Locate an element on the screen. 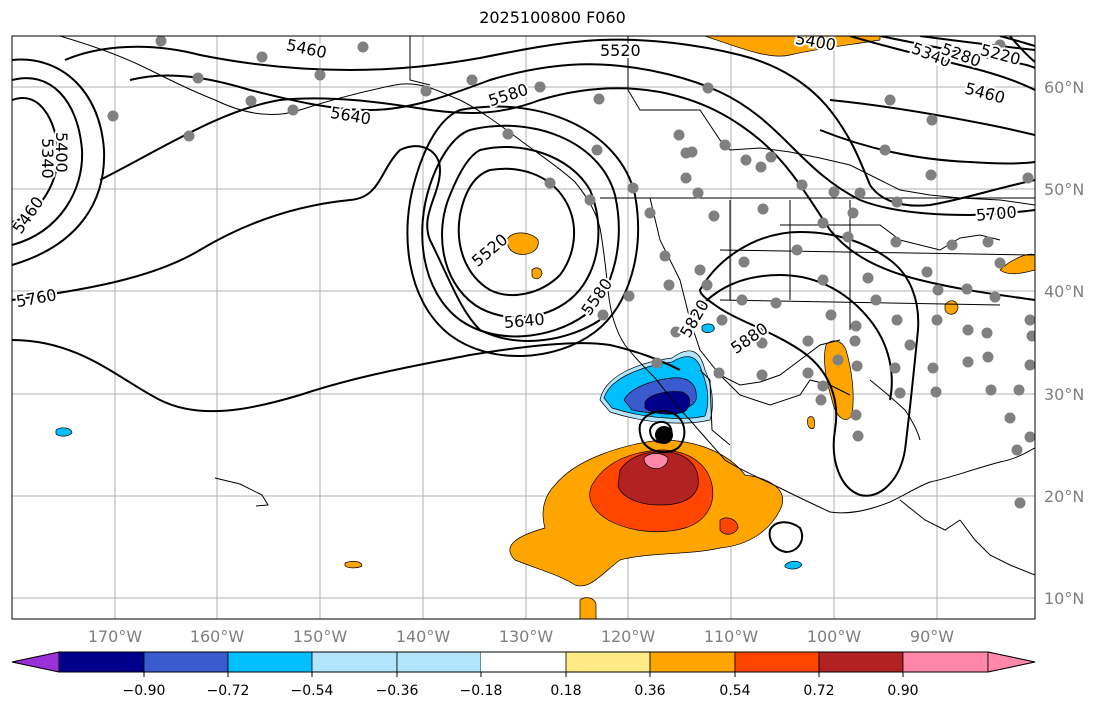  latitude-labels: 60°N 50°N 40°N 30°N 20°N 10°N is located at coordinates (1064, 343).